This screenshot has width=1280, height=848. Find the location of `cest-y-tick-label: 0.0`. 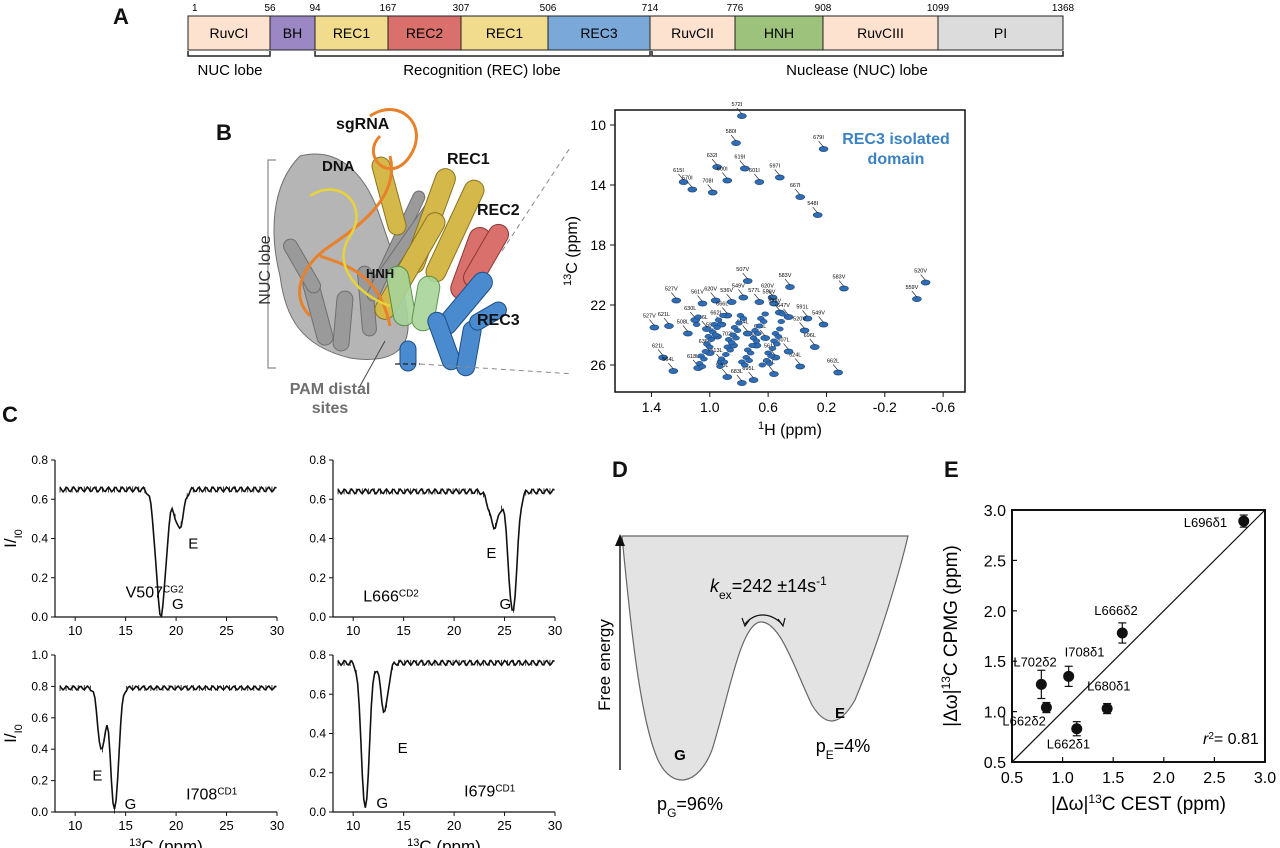

cest-y-tick-label: 0.0 is located at coordinates (39, 617).